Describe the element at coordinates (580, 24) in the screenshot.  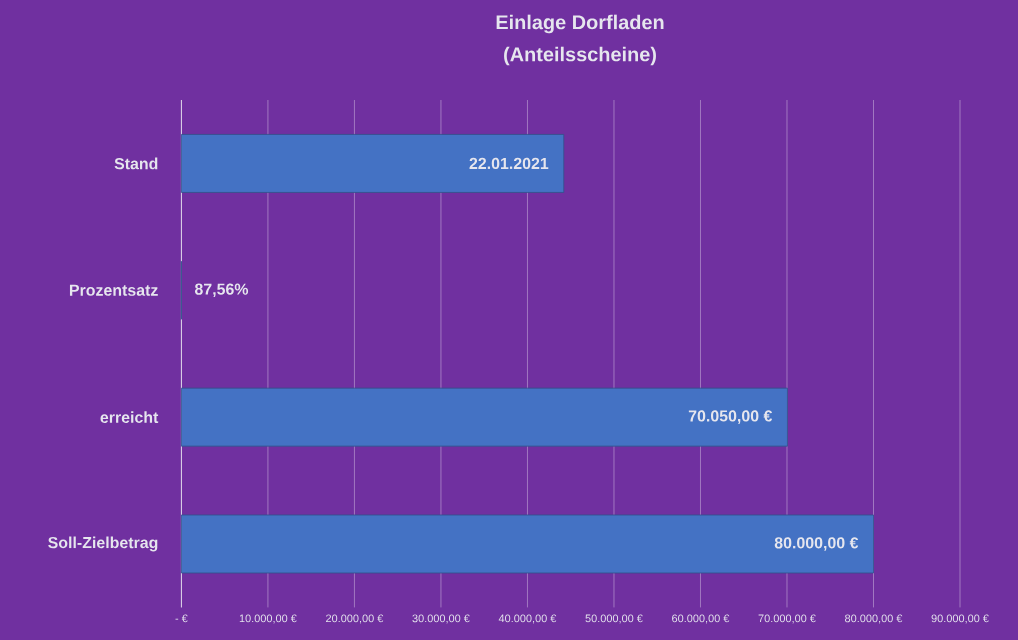
I see `chart-title: Einlage Dorfladen` at that location.